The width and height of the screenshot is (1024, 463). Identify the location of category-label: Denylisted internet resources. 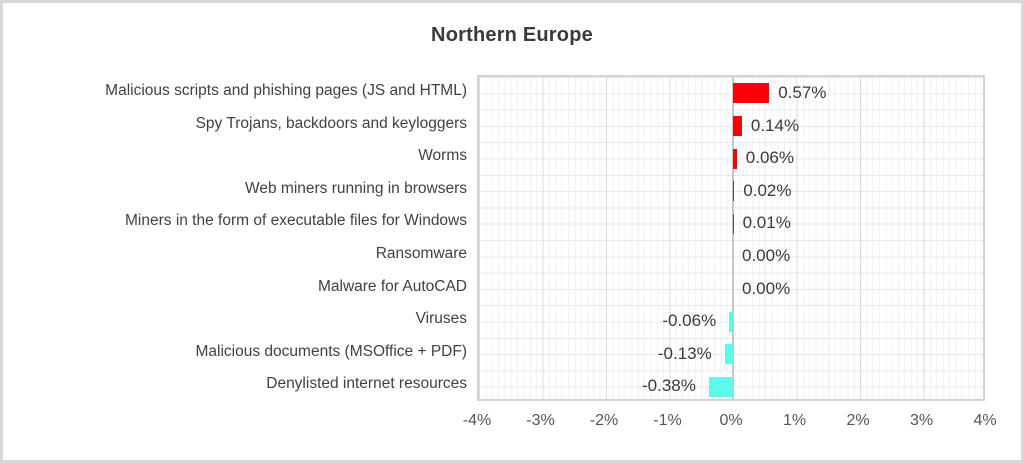
(366, 384).